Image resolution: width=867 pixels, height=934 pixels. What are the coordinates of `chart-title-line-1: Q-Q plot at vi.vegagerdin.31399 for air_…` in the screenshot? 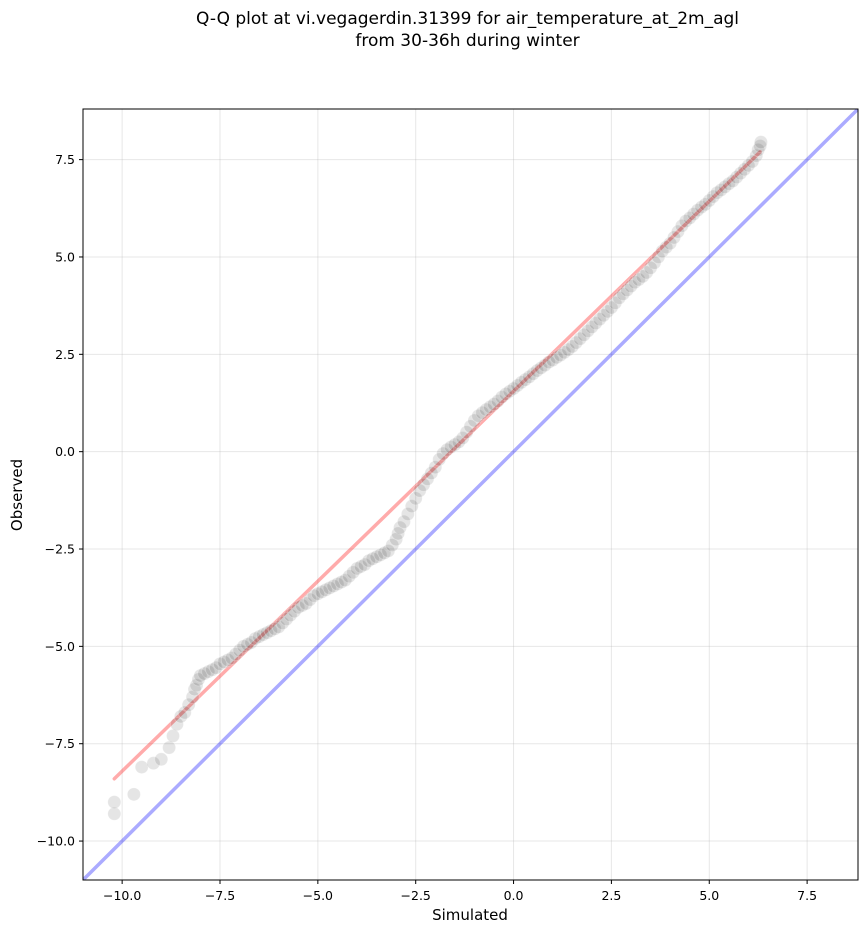 It's located at (467, 19).